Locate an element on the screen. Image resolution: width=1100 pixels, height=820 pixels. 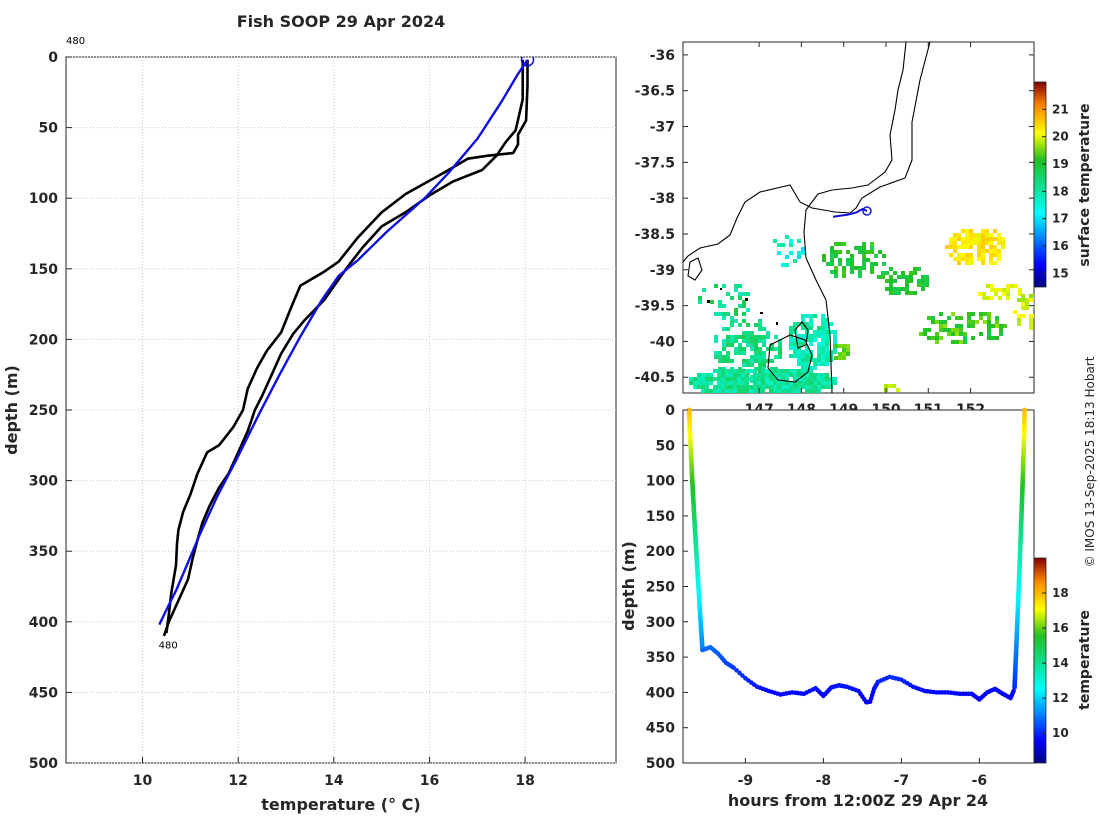
section-points is located at coordinates (857, 556).